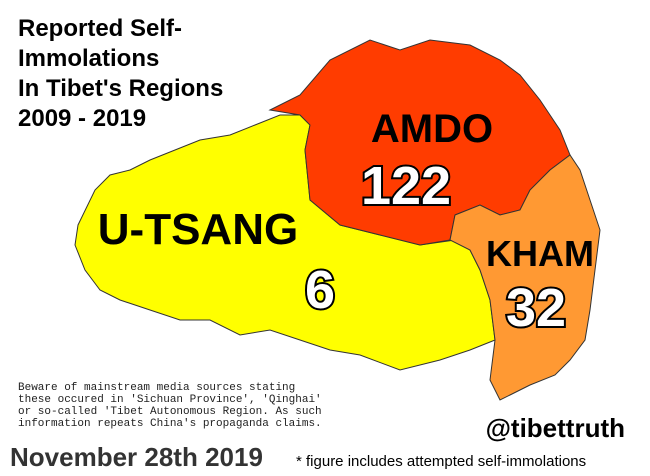  Describe the element at coordinates (100, 28) in the screenshot. I see `title-line: Reported Self-` at that location.